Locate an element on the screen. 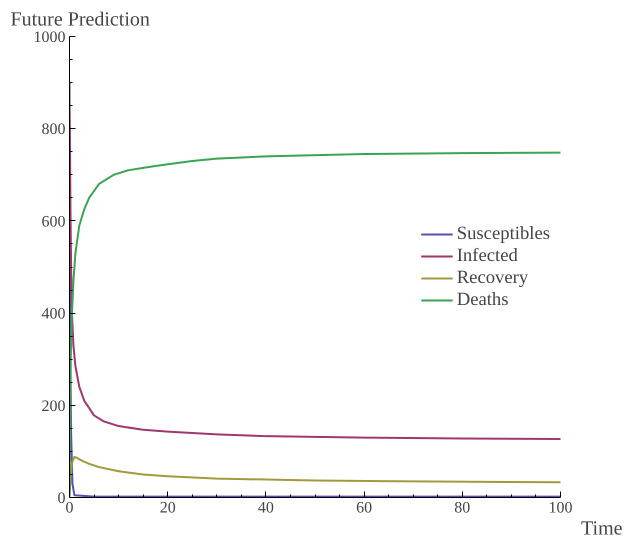 The height and width of the screenshot is (539, 630). legend-label: Infected is located at coordinates (487, 255).